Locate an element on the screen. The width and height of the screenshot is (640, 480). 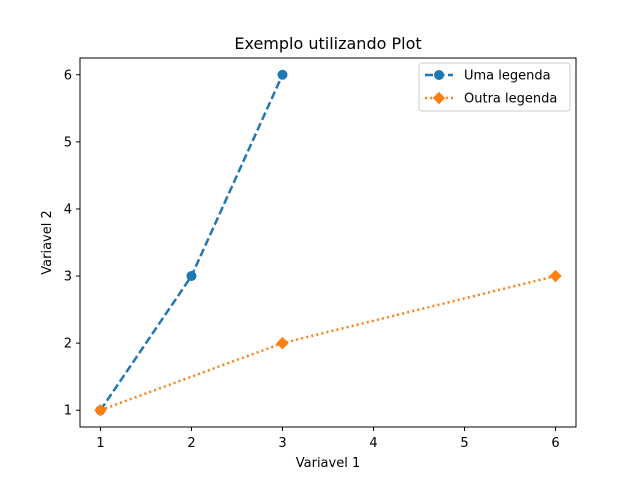
y-tick-label: 5 is located at coordinates (68, 142).